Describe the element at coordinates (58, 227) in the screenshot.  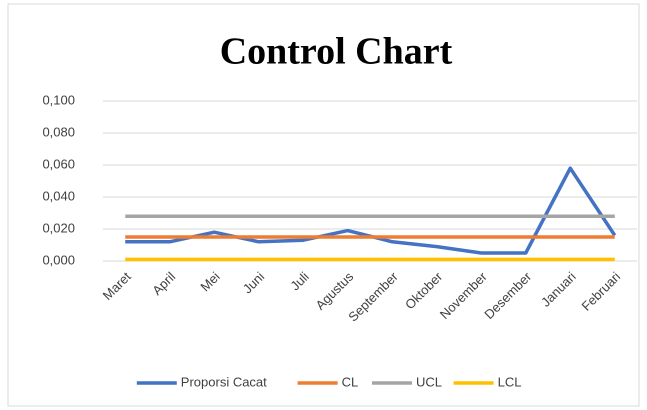
I see `y-tick-label: 0,020` at that location.